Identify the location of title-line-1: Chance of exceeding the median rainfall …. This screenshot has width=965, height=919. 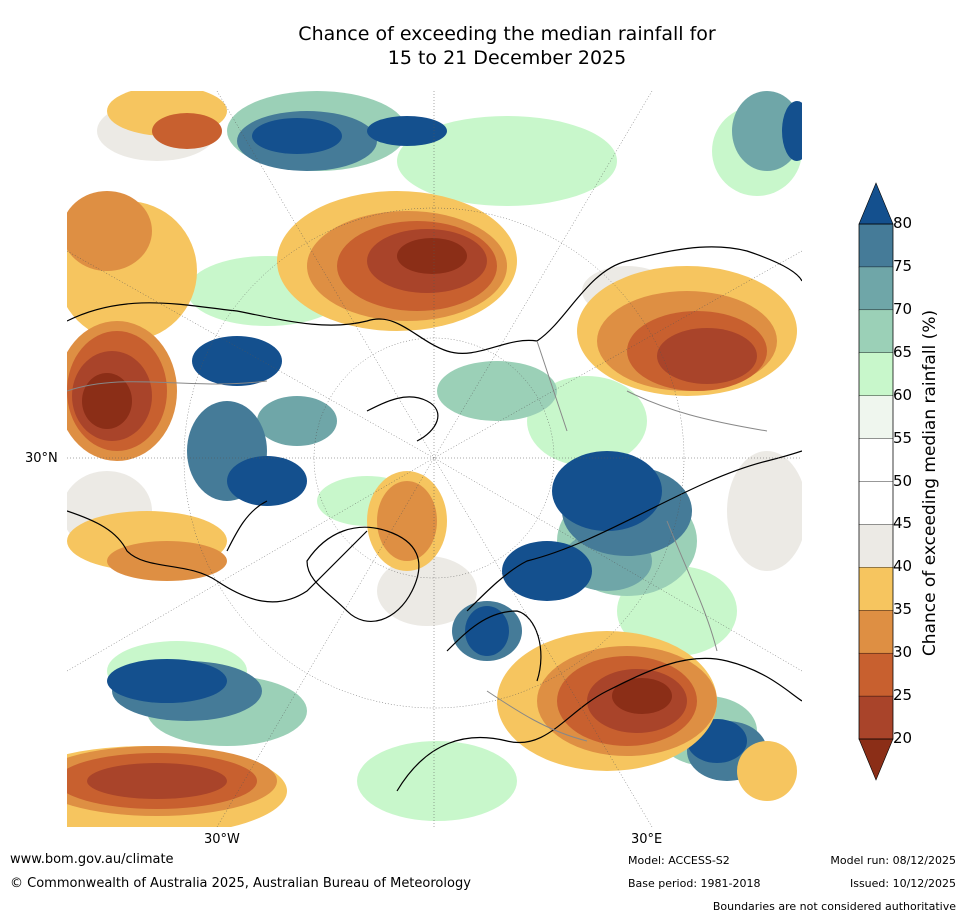
(507, 34).